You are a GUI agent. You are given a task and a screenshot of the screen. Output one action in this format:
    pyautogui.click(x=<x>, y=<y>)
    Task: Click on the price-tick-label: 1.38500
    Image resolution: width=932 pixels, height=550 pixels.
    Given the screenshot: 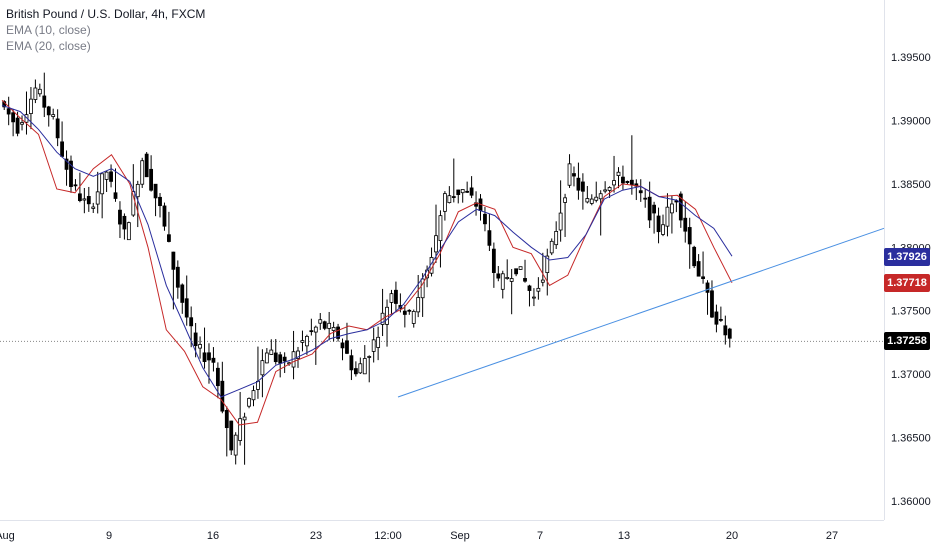 What is the action you would take?
    pyautogui.click(x=911, y=185)
    